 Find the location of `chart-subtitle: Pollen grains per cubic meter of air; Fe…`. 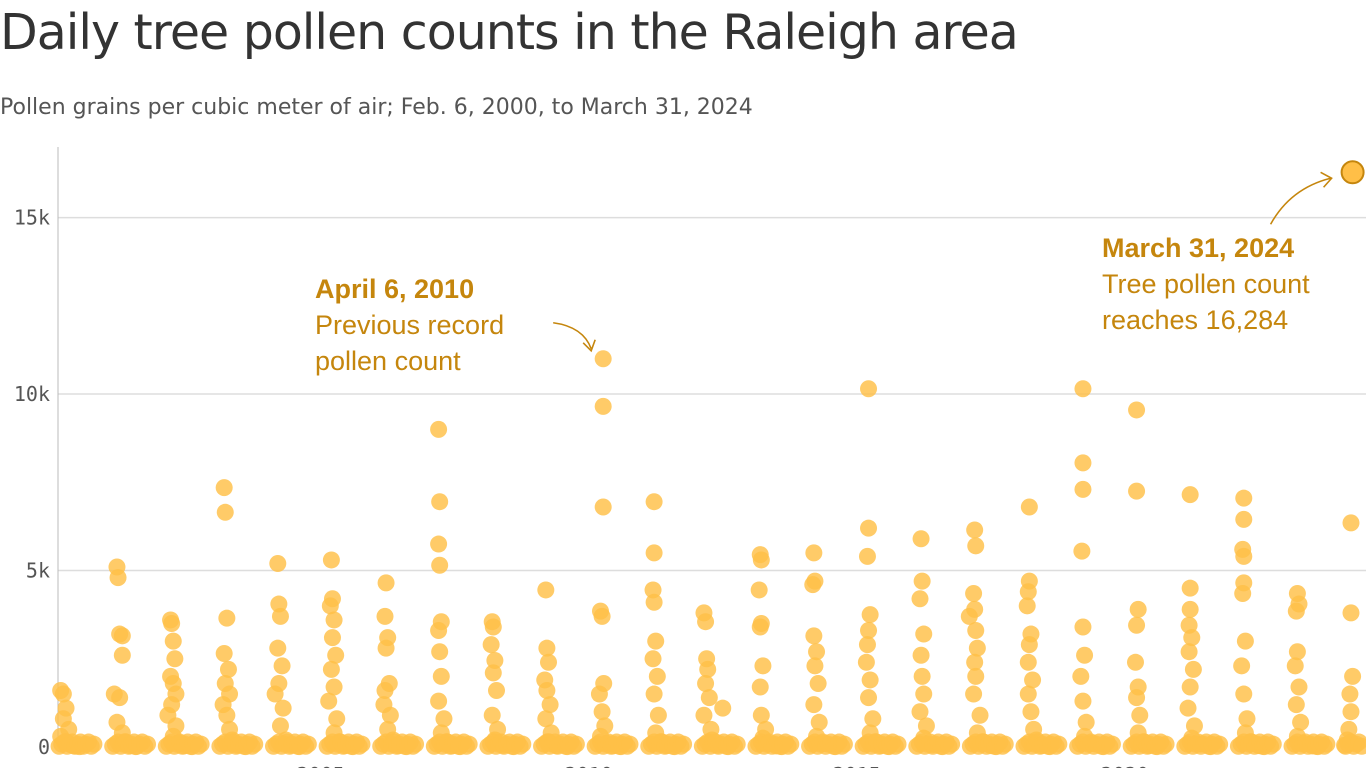

chart-subtitle: Pollen grains per cubic meter of air; Fe… is located at coordinates (376, 107).